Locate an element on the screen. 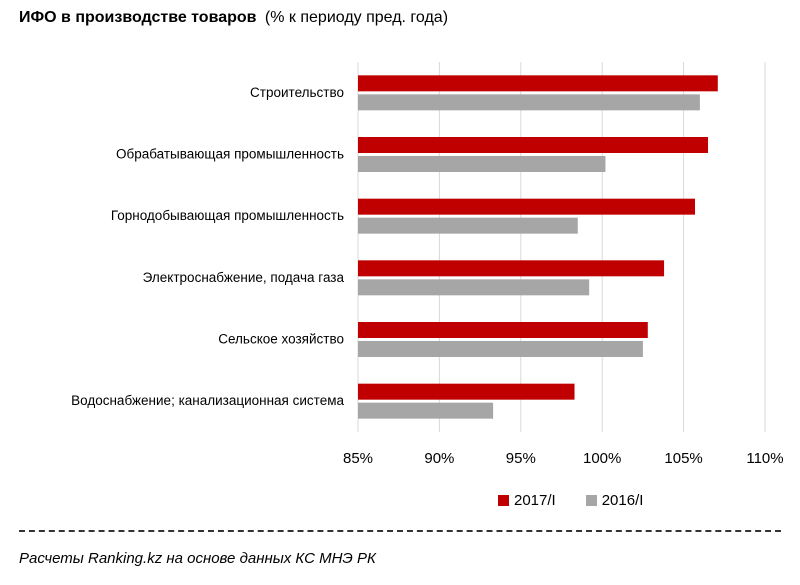 The image size is (800, 585). category-label: Электроснабжение, подача газа is located at coordinates (244, 277).